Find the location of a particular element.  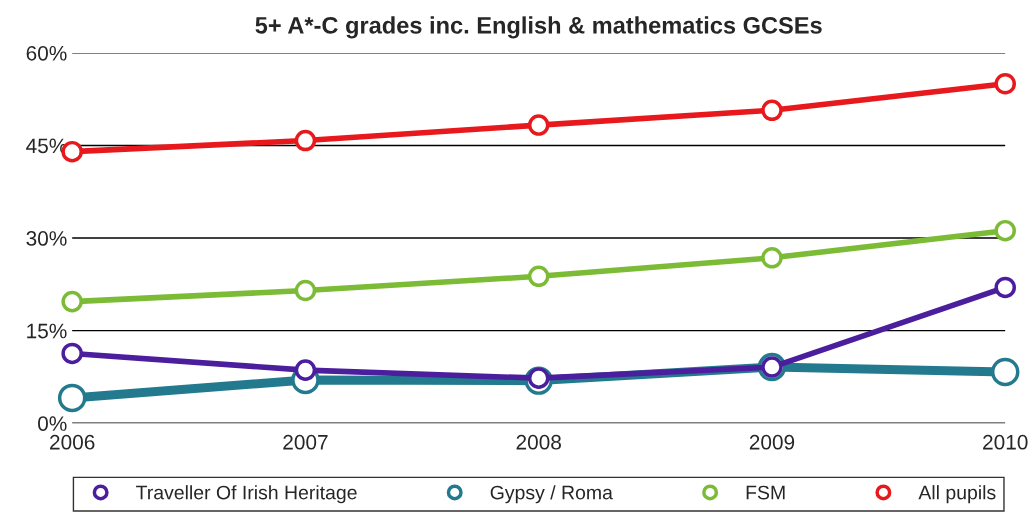

legend-label: FSM is located at coordinates (765, 492).